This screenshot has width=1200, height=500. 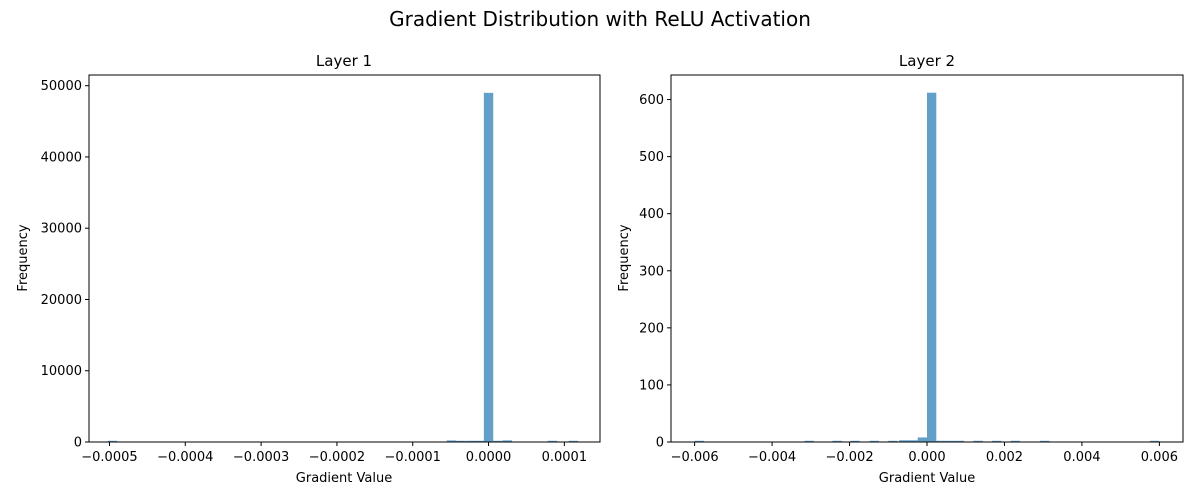 I want to click on subplot-2-y-ticks: 0 100 200 300 400 500 600, so click(x=655, y=272).